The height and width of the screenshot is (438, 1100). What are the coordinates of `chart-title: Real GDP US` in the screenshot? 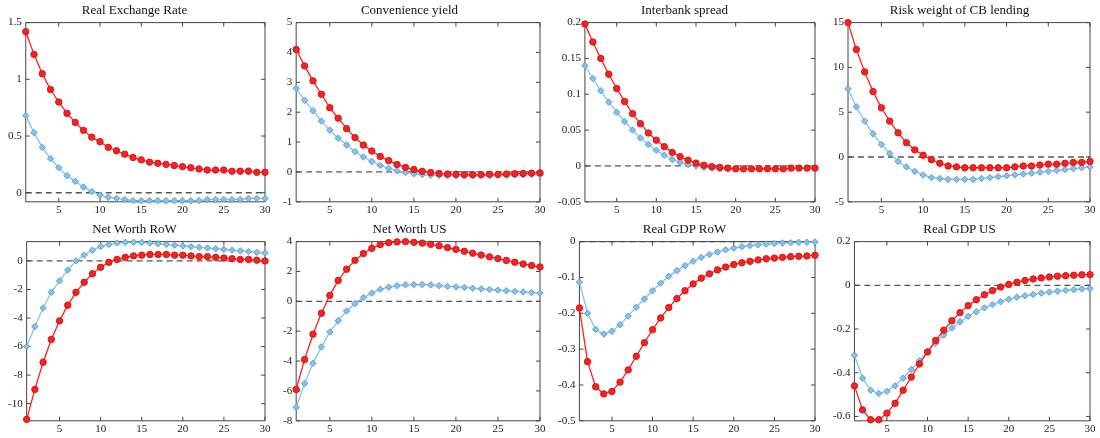 It's located at (959, 229).